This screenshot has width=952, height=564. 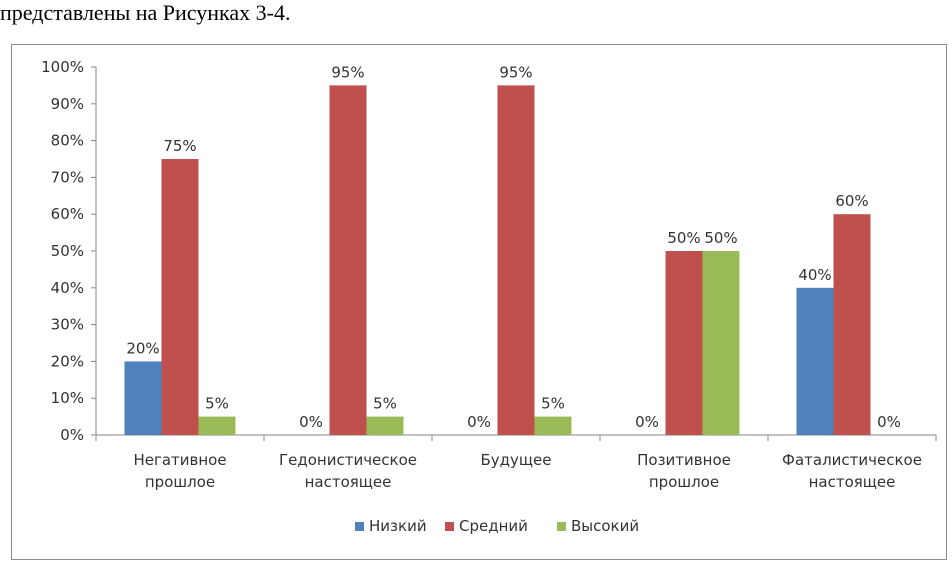 What do you see at coordinates (348, 471) in the screenshot?
I see `x-tick-label: Гедонистическое настоящее` at bounding box center [348, 471].